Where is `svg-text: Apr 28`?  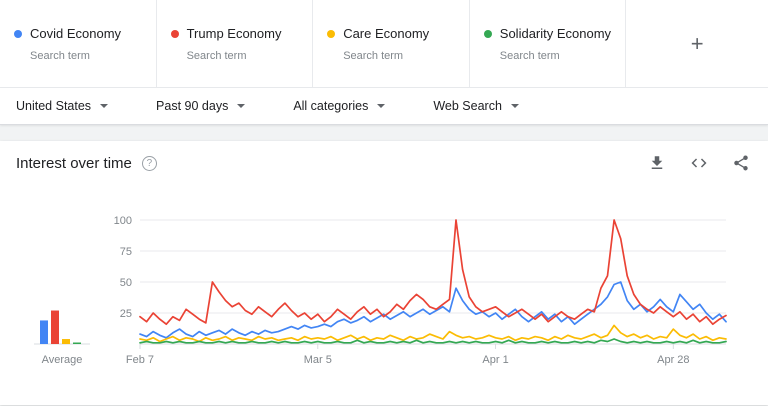
svg-text: Apr 28 is located at coordinates (673, 360).